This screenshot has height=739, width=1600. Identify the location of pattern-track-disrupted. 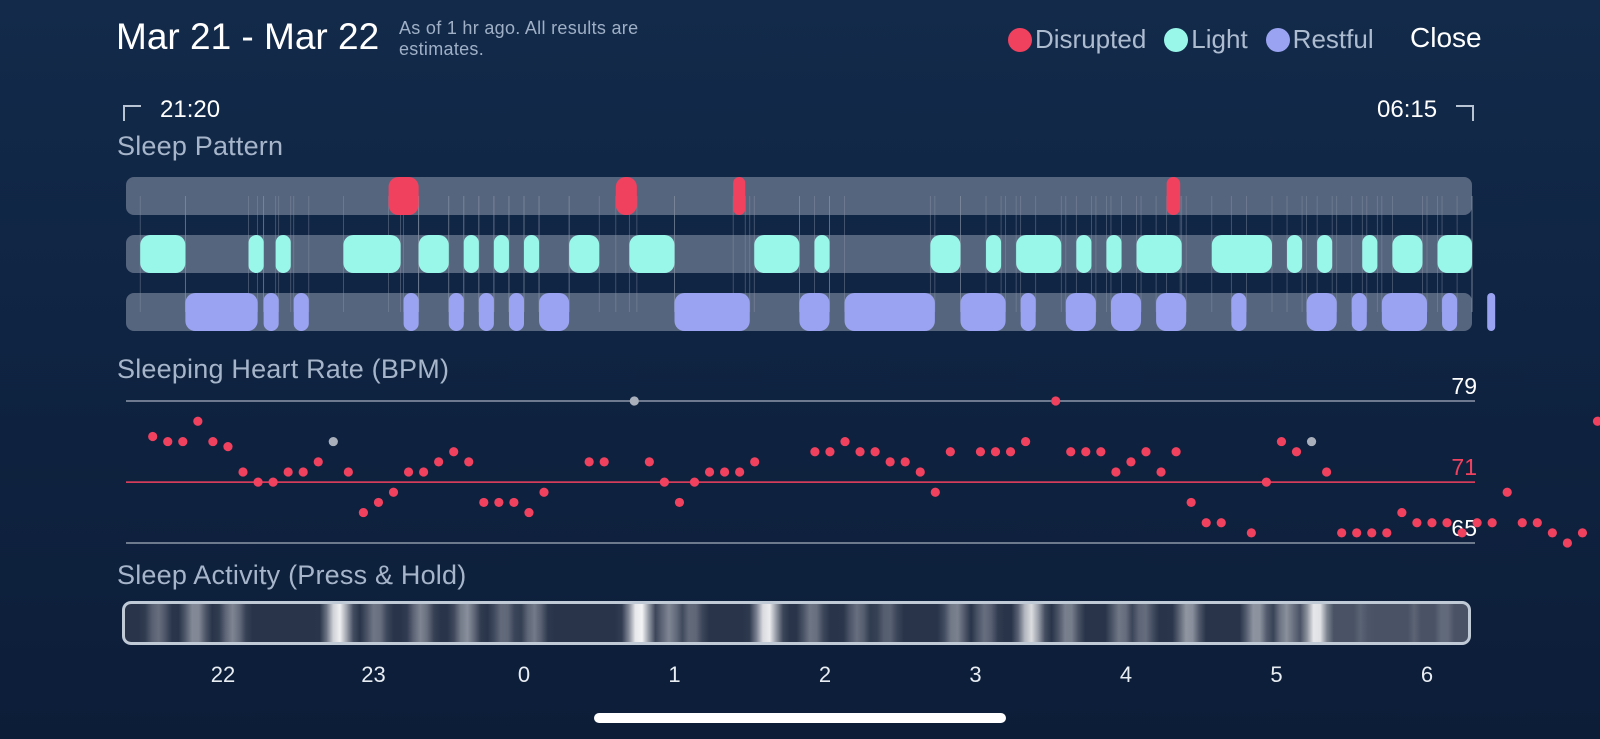
(799, 196).